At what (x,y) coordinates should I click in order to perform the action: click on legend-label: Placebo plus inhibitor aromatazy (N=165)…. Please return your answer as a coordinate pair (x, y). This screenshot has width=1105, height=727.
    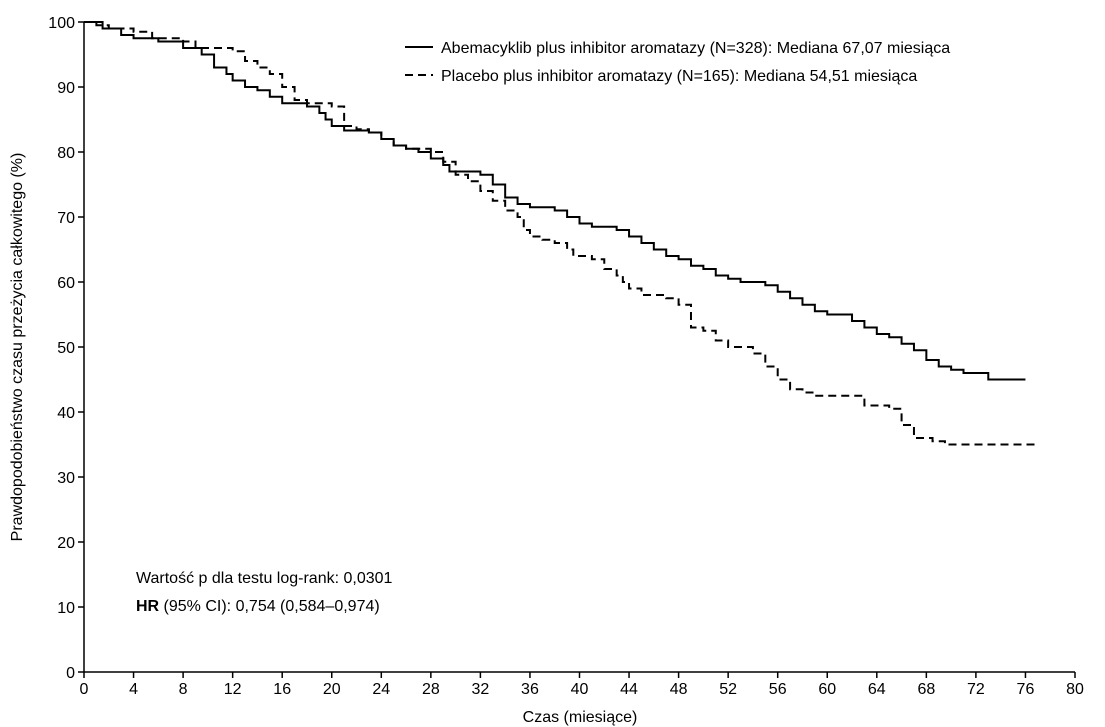
    Looking at the image, I should click on (679, 76).